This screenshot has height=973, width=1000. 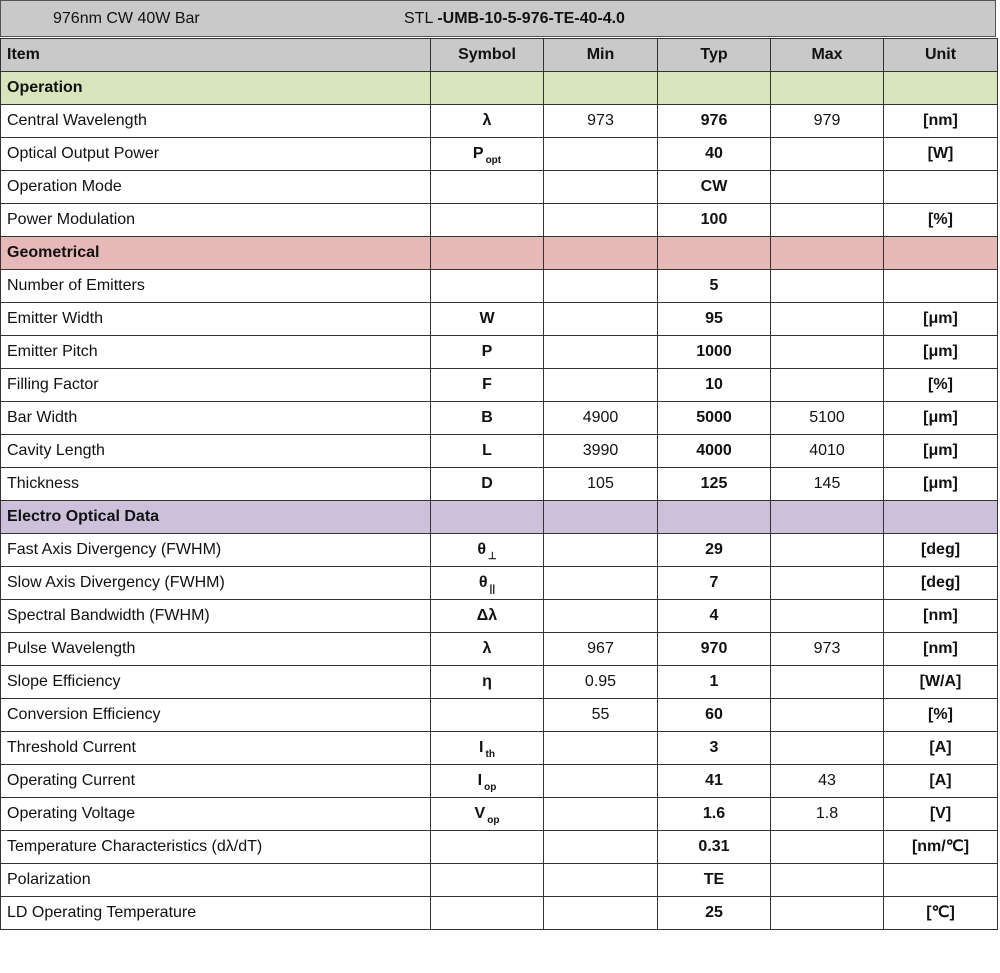 What do you see at coordinates (714, 682) in the screenshot?
I see `typ-cell: 1` at bounding box center [714, 682].